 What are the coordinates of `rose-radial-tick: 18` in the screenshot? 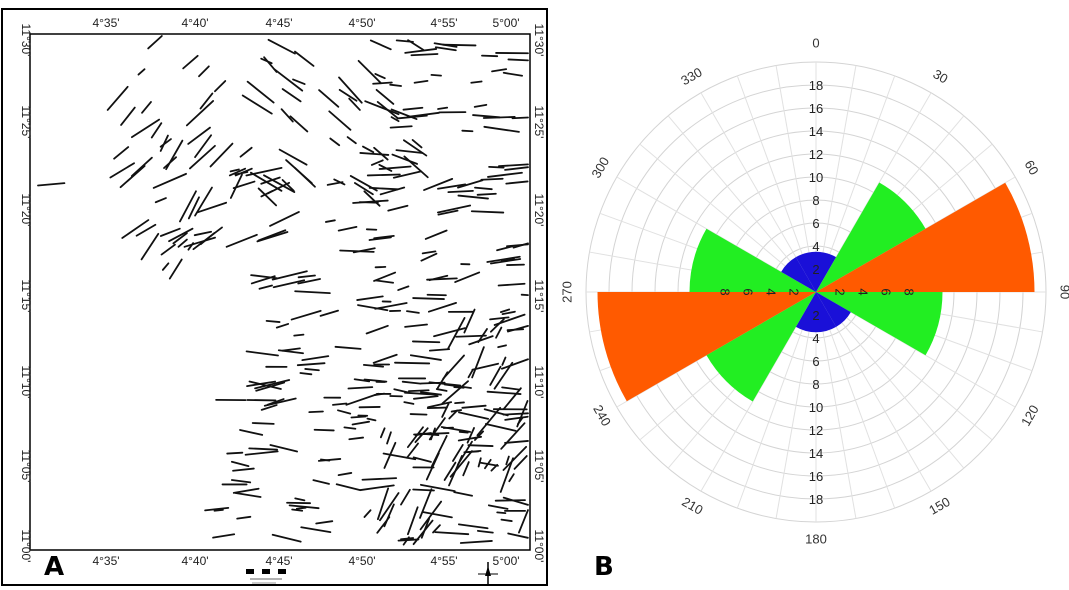 It's located at (816, 499).